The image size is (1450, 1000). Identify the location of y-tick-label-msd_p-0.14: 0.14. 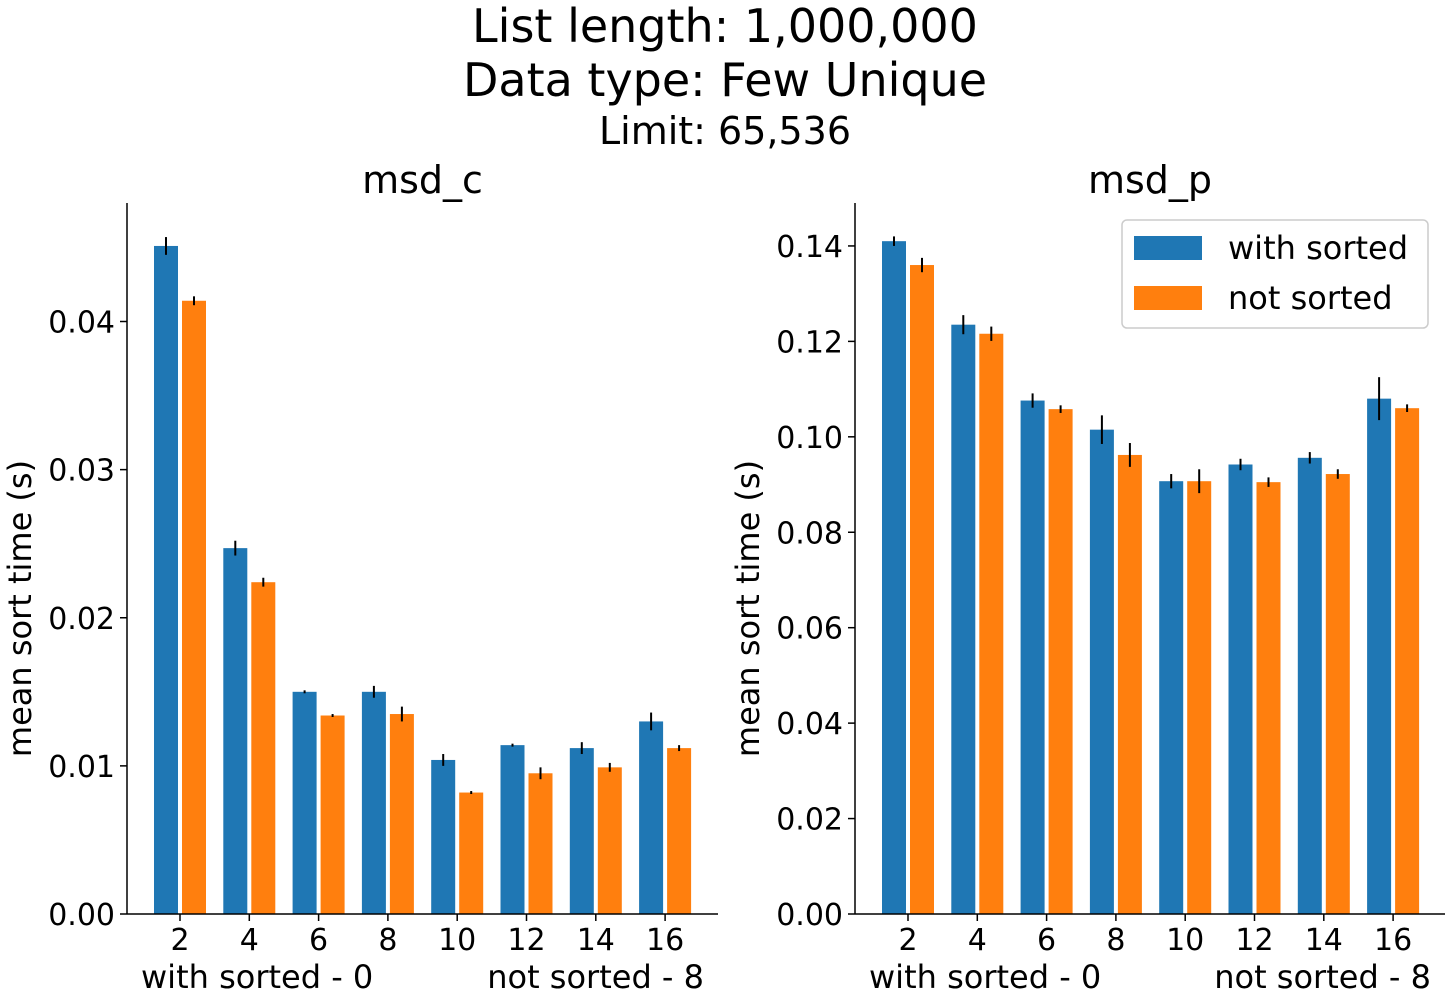
(809, 247).